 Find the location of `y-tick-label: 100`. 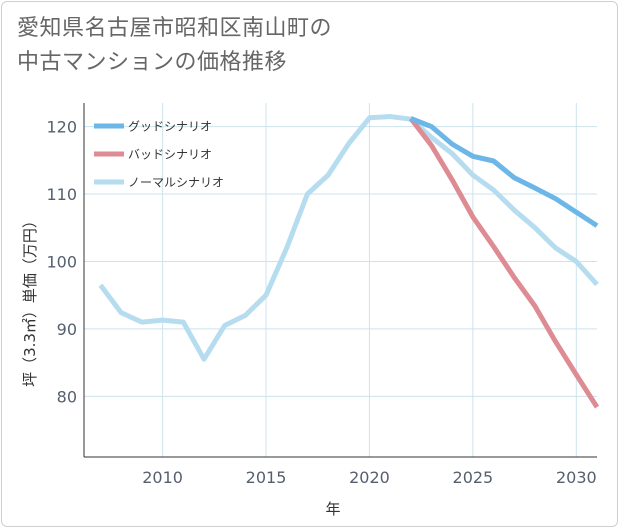

y-tick-label: 100 is located at coordinates (61, 261).